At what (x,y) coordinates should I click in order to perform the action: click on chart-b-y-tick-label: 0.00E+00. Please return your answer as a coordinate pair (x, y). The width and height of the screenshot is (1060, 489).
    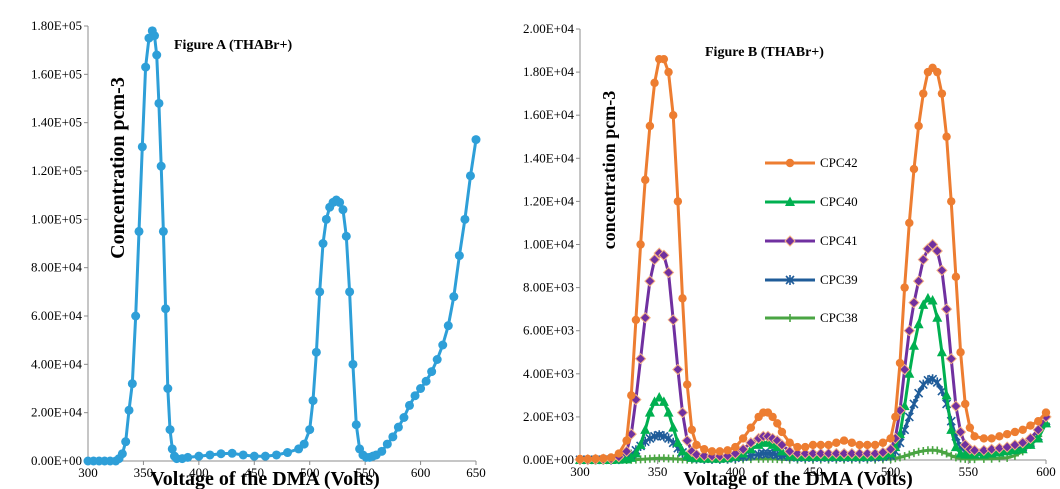
    Looking at the image, I should click on (548, 459).